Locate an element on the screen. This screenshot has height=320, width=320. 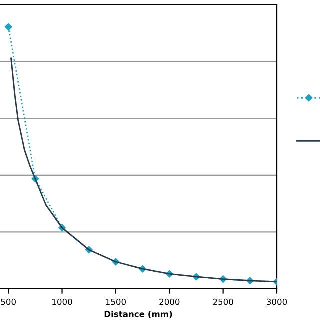
x-tick-label: 1000 is located at coordinates (62, 302).